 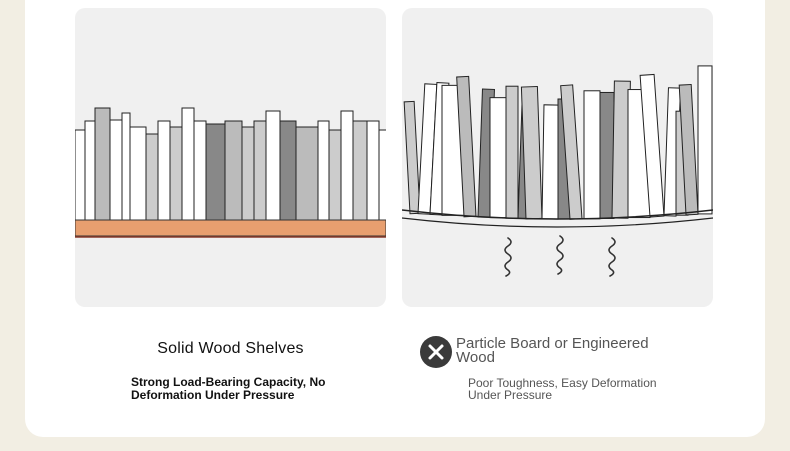 What do you see at coordinates (436, 352) in the screenshot?
I see `close-icon` at bounding box center [436, 352].